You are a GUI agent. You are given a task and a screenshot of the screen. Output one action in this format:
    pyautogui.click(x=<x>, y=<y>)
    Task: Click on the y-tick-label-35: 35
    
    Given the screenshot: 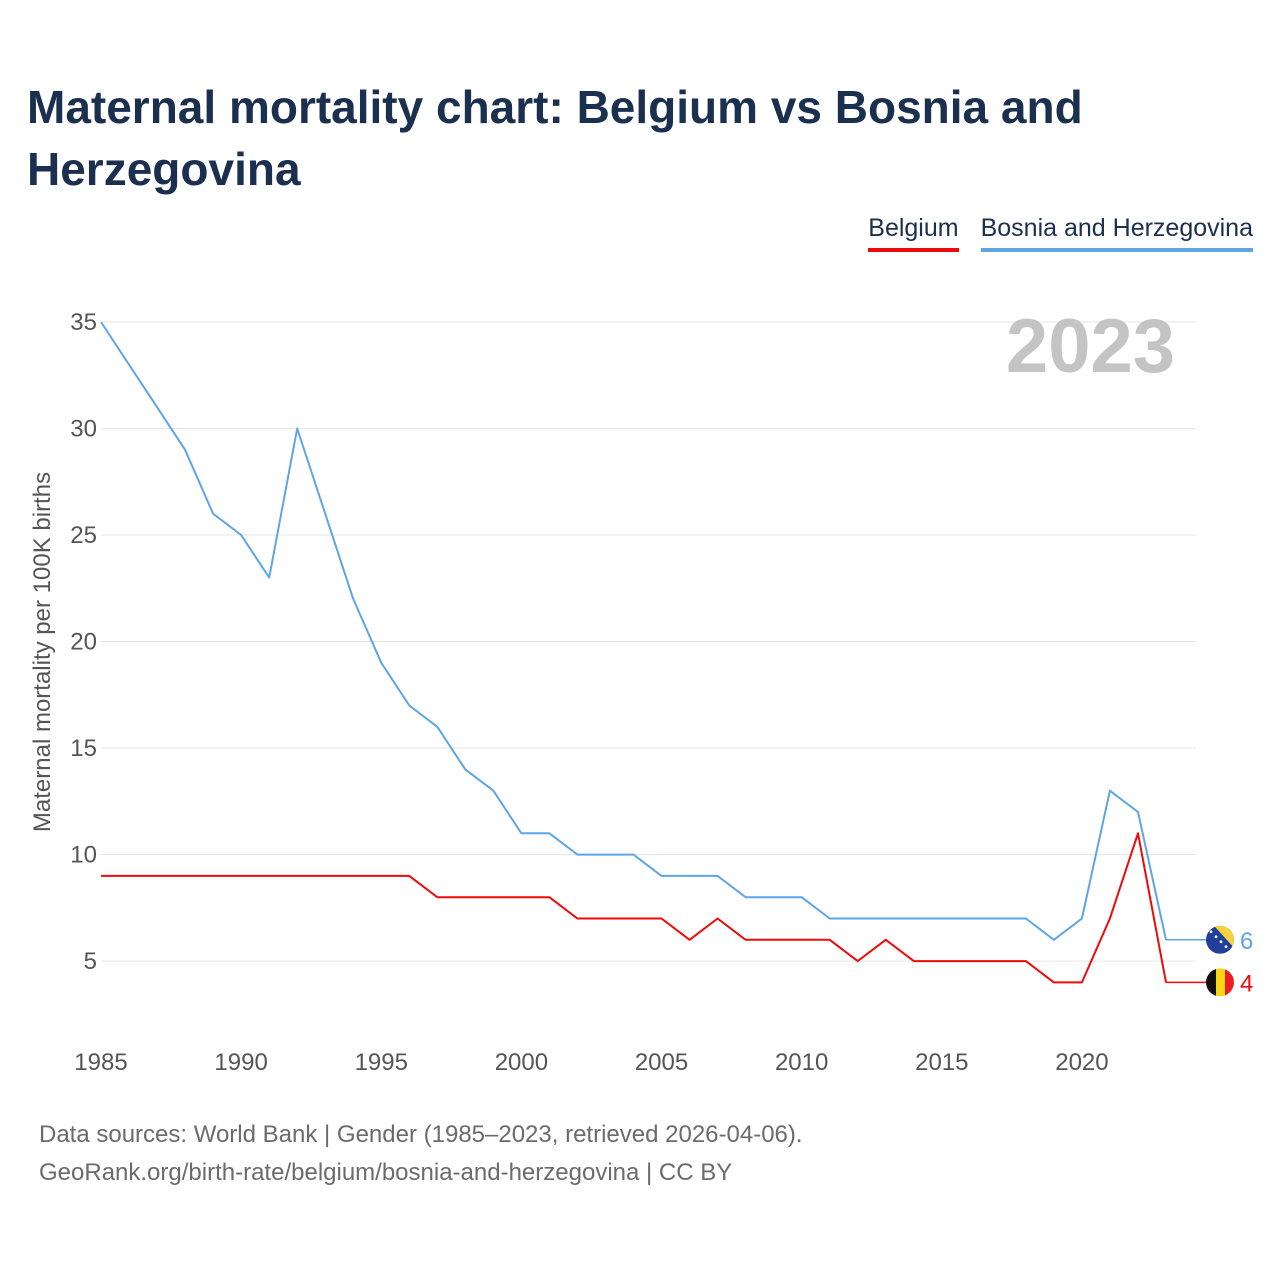 What is the action you would take?
    pyautogui.click(x=83, y=322)
    